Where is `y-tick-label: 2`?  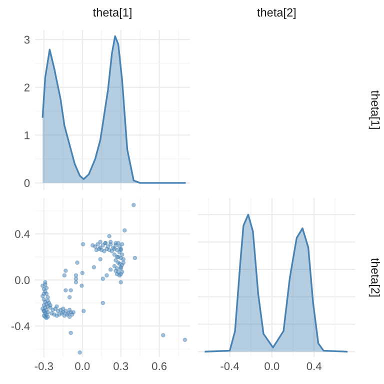 y-tick-label: 2 is located at coordinates (27, 88).